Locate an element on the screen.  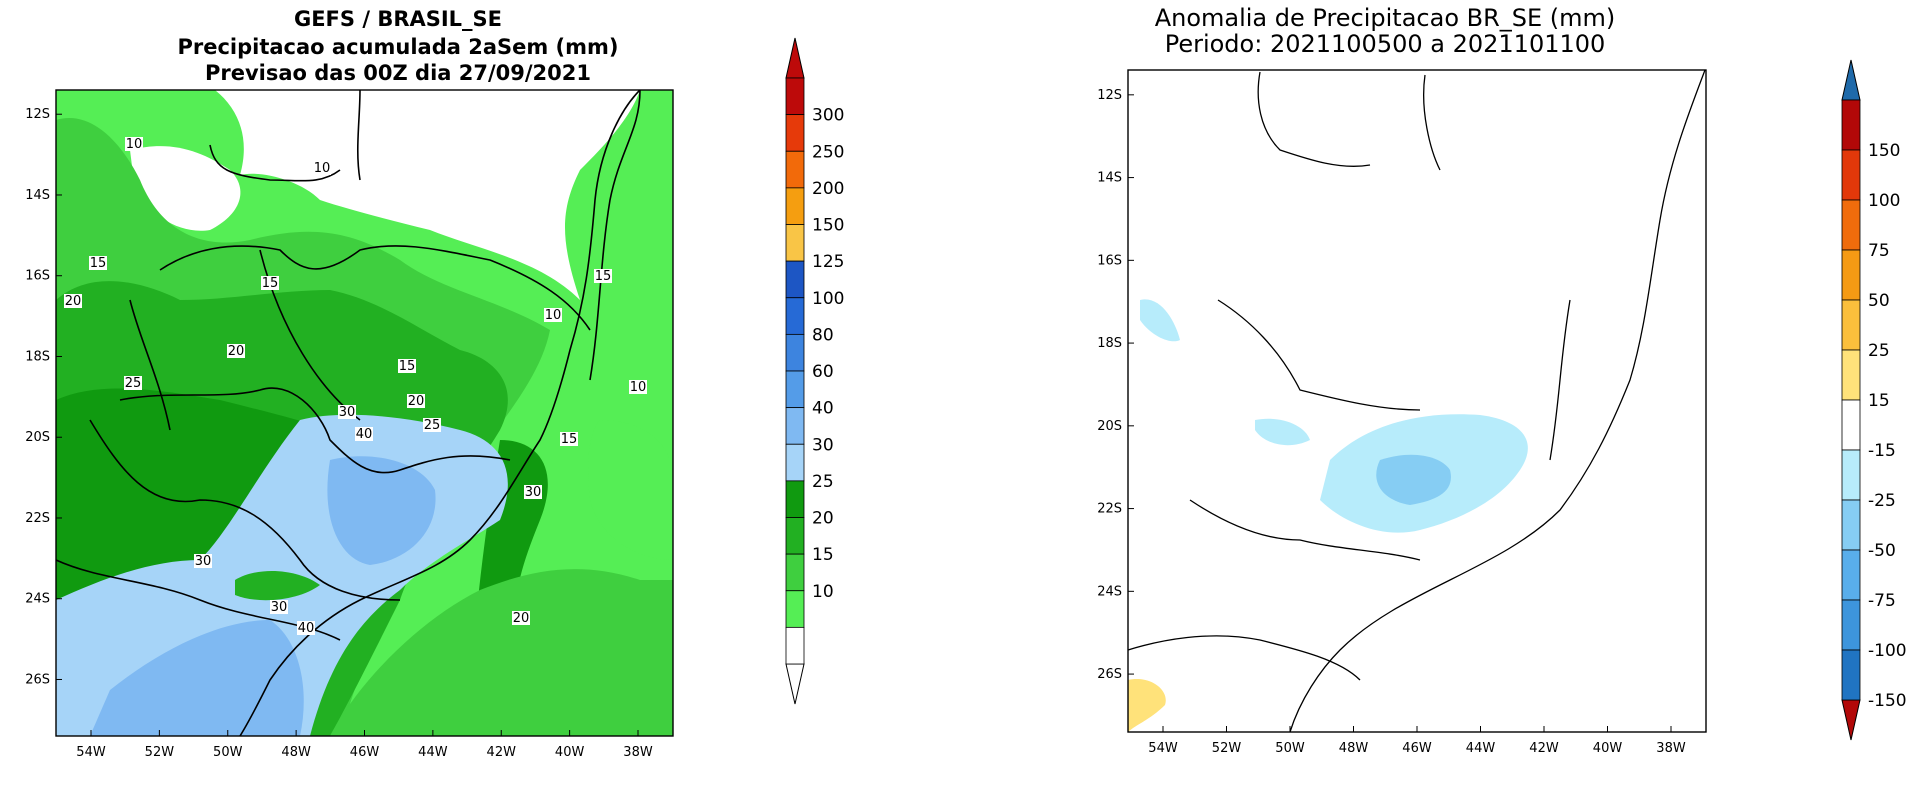
colorbar-label: 100 is located at coordinates (1884, 201).